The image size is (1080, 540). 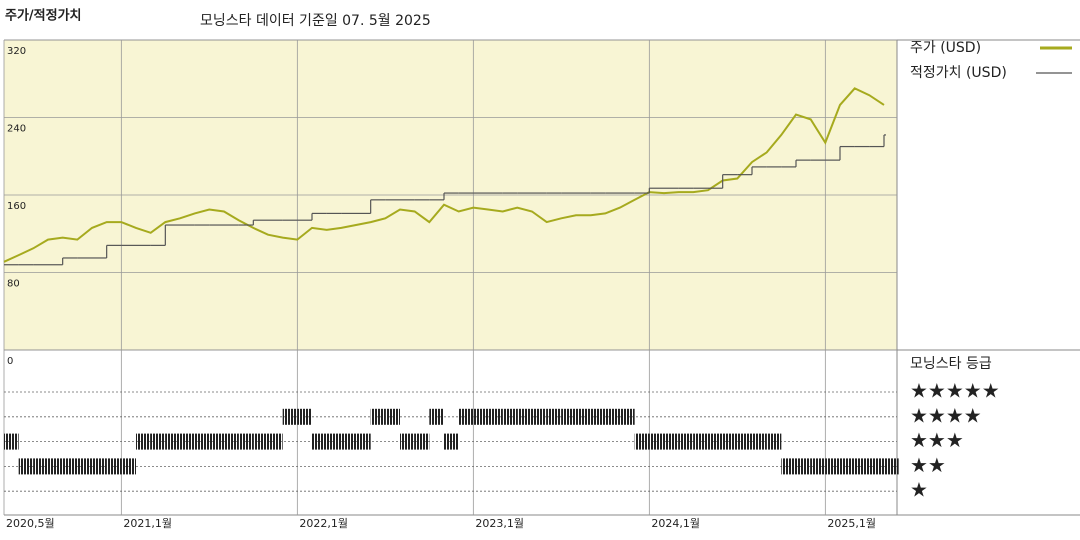 What do you see at coordinates (945, 48) in the screenshot?
I see `legend-label: 주가 (USD)` at bounding box center [945, 48].